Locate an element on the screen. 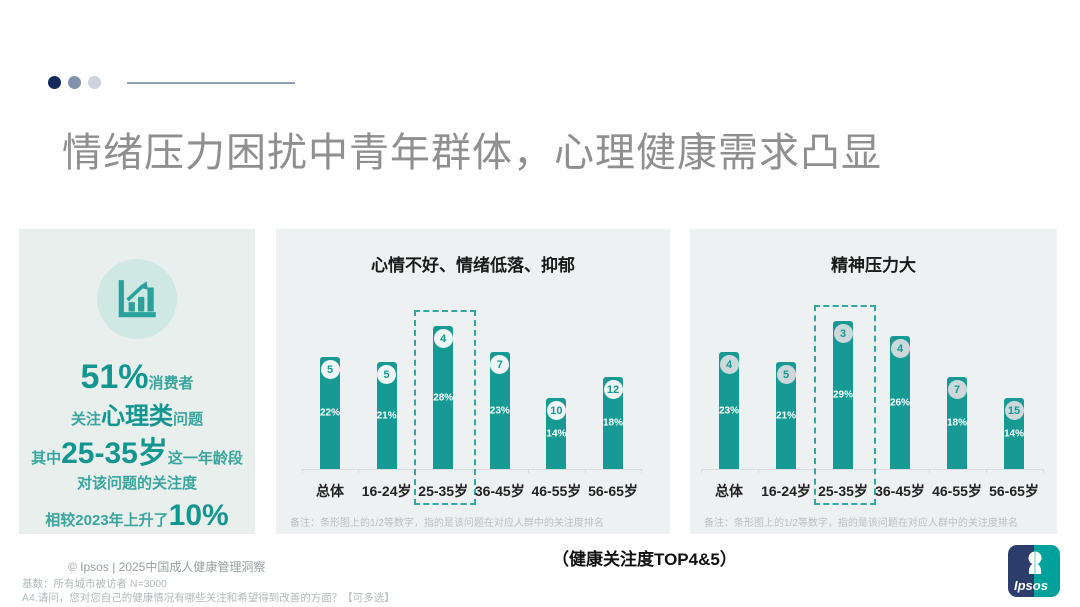  bar: 22% is located at coordinates (330, 413).